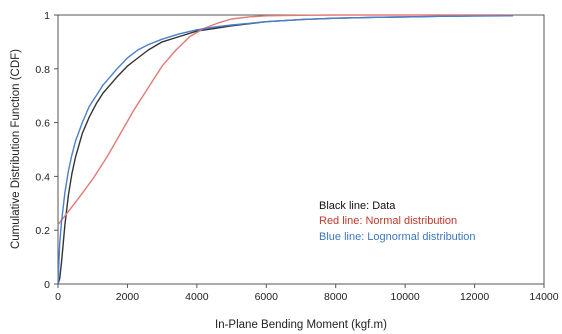 The image size is (562, 334). Describe the element at coordinates (47, 285) in the screenshot. I see `y-tick-label: 0` at that location.